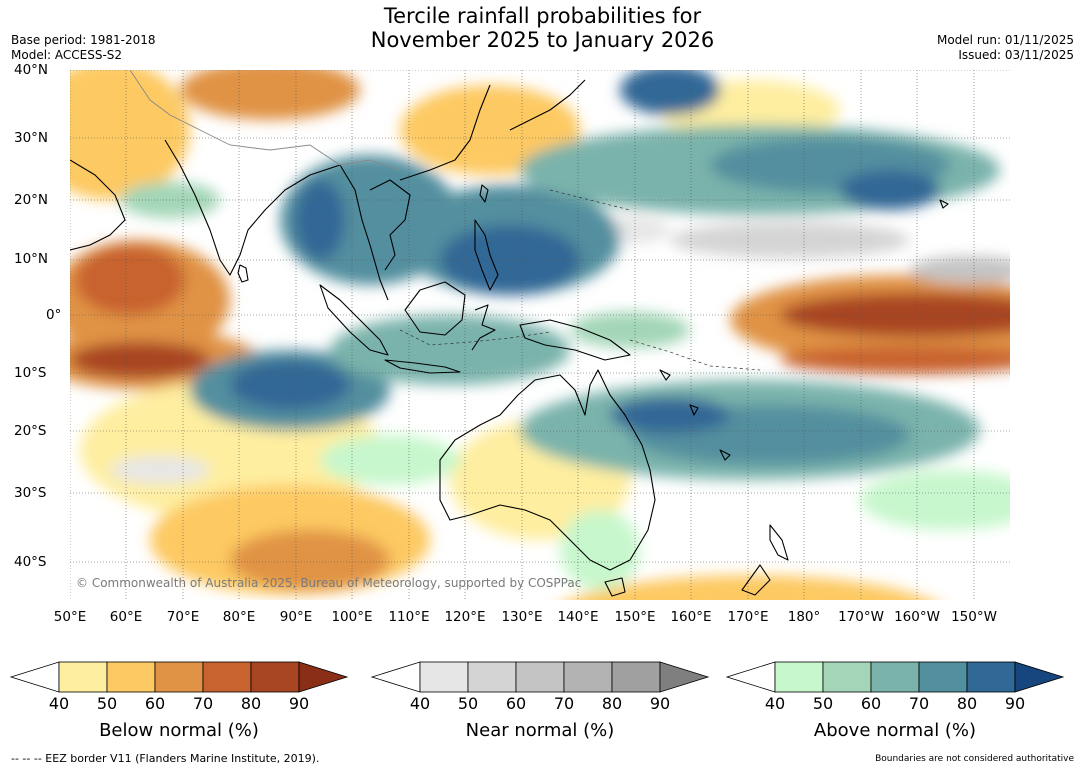  I want to click on philippines-coast, so click(486, 255).